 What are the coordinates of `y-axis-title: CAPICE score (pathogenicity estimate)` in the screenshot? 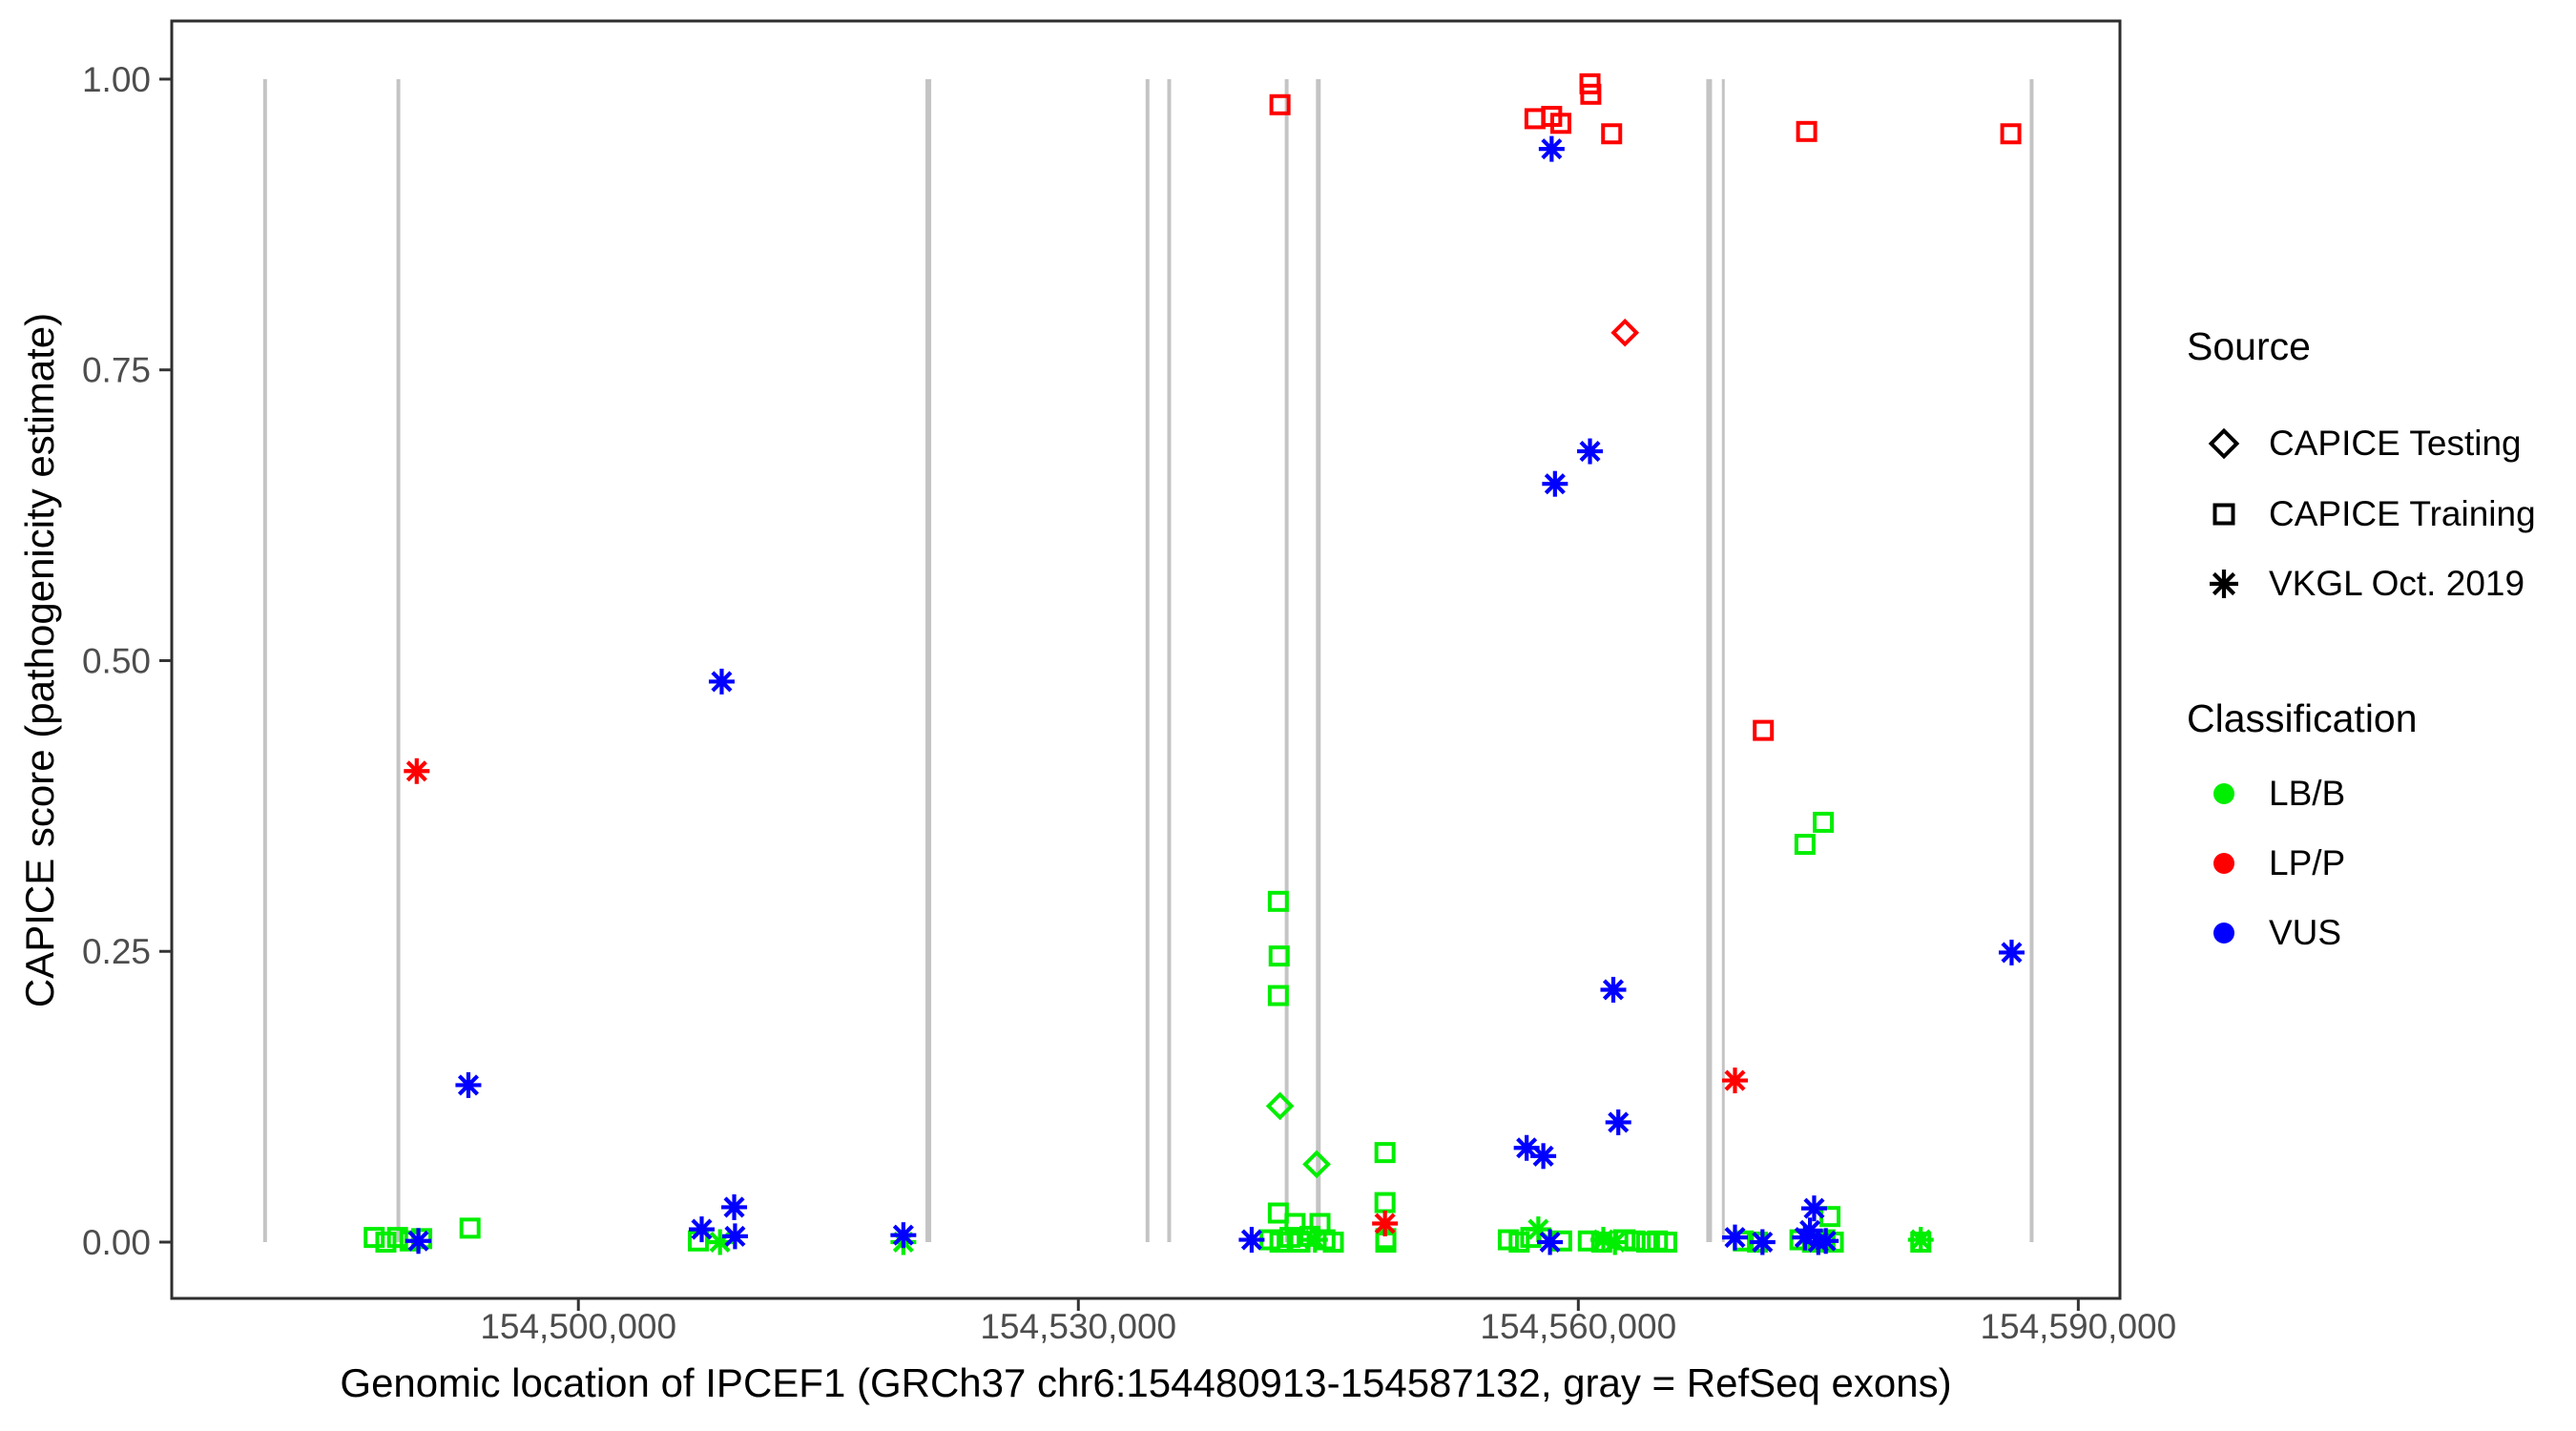 It's located at (39, 660).